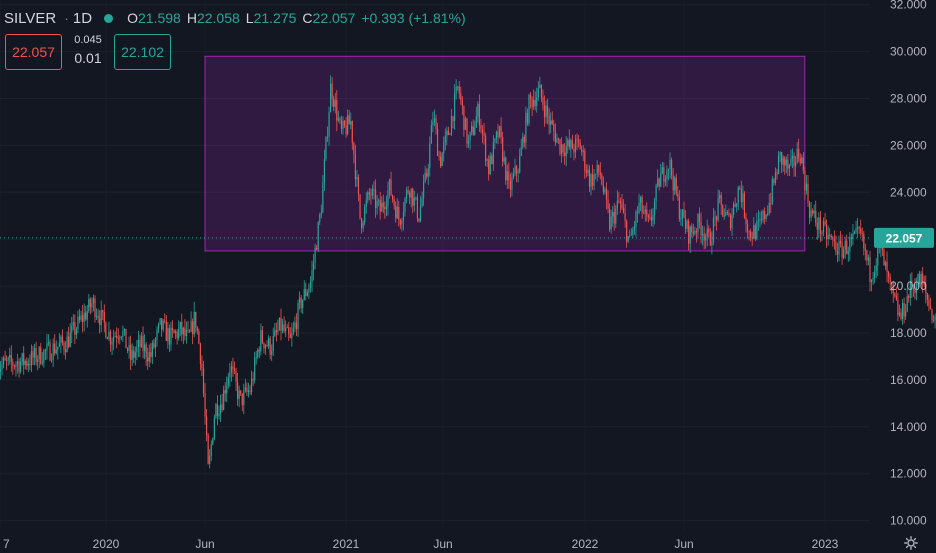 This screenshot has height=553, width=936. I want to click on x-tick-label: 2022, so click(585, 544).